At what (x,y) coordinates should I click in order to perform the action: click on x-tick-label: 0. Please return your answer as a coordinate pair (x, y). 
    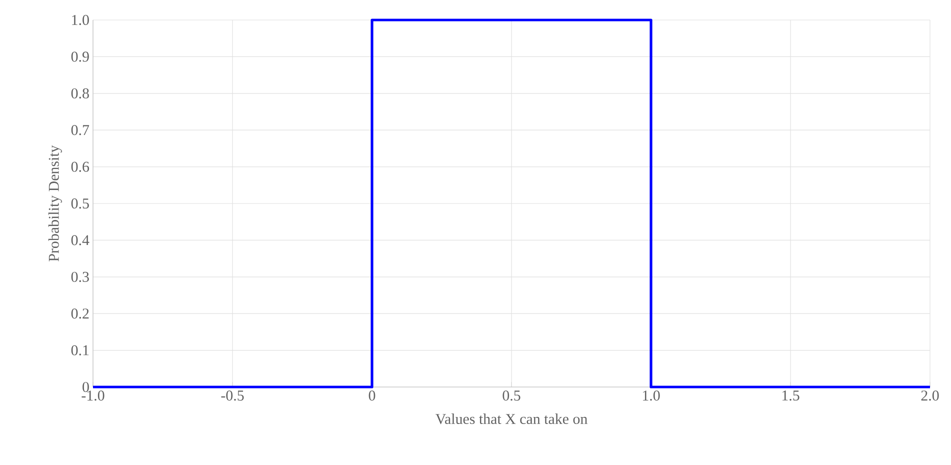
    Looking at the image, I should click on (372, 395).